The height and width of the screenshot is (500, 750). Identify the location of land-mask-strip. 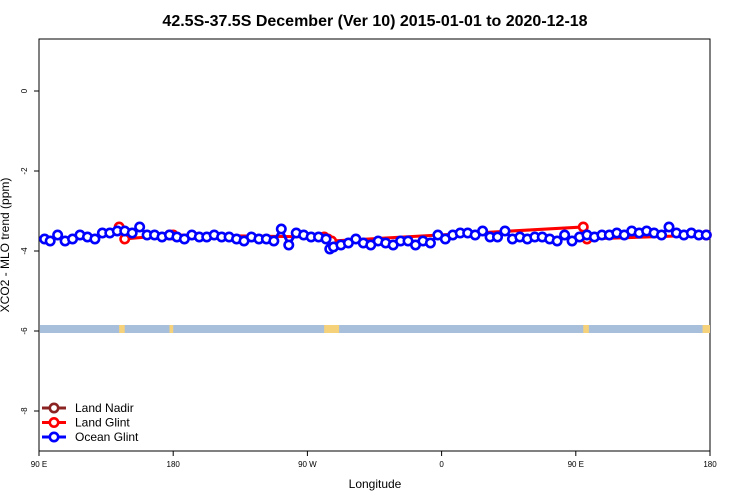
(375, 329).